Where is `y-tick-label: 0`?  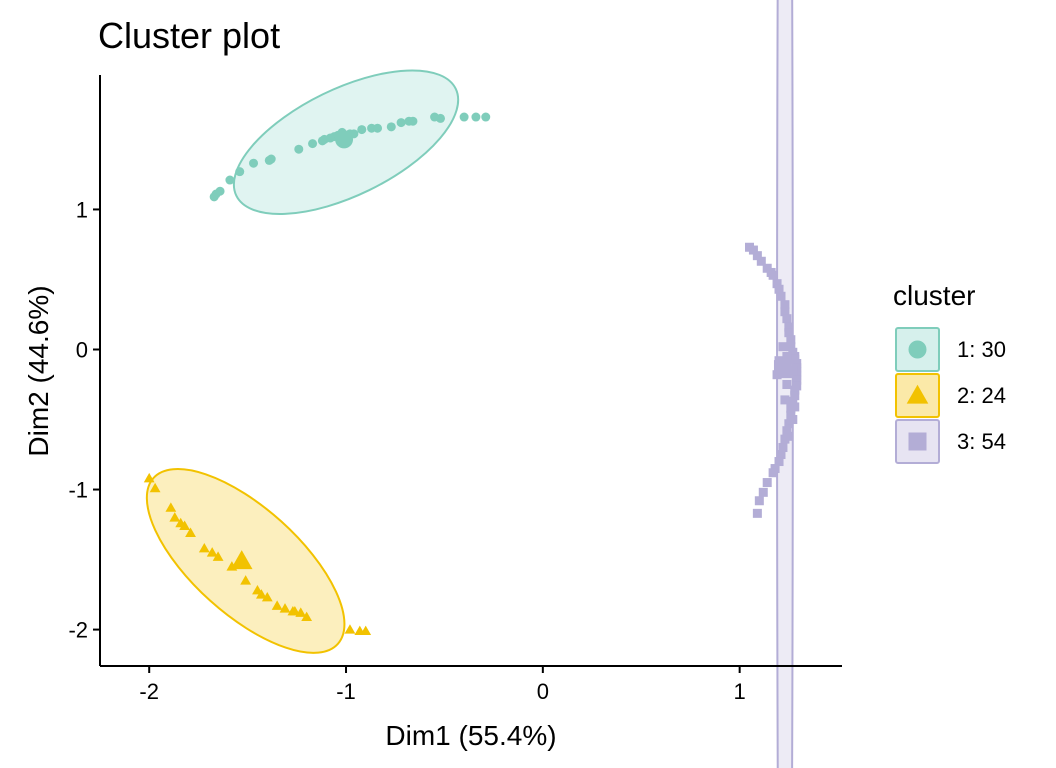
y-tick-label: 0 is located at coordinates (82, 349).